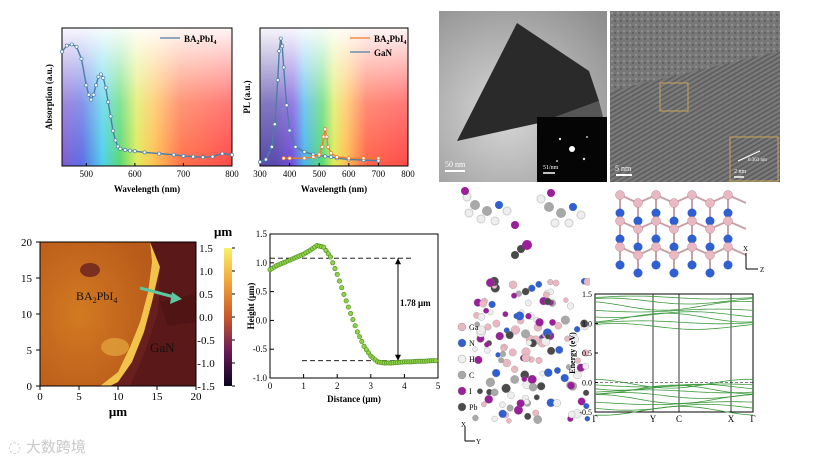 The height and width of the screenshot is (465, 822). Describe the element at coordinates (15, 447) in the screenshot. I see `watermark-icon: ◌` at that location.